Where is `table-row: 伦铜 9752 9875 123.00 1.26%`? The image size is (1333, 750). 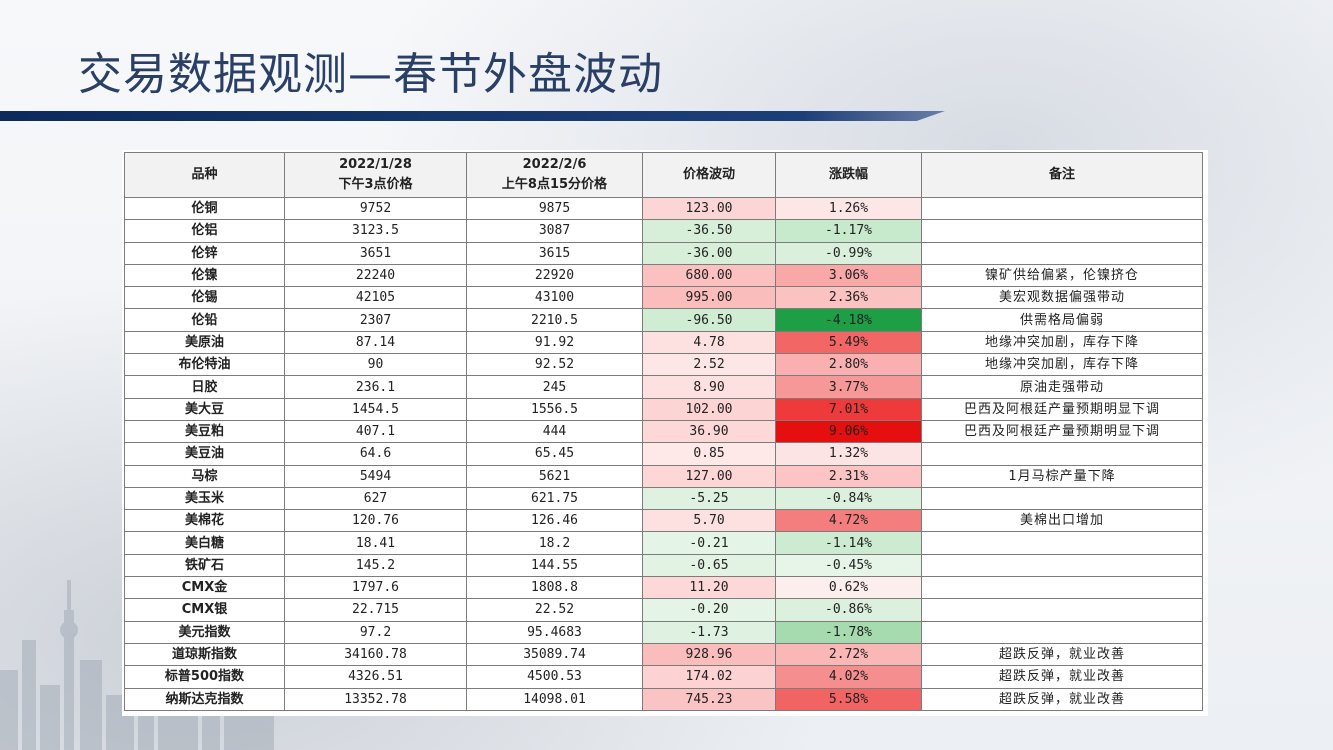
table-row: 伦铜 9752 9875 123.00 1.26% is located at coordinates (663, 208).